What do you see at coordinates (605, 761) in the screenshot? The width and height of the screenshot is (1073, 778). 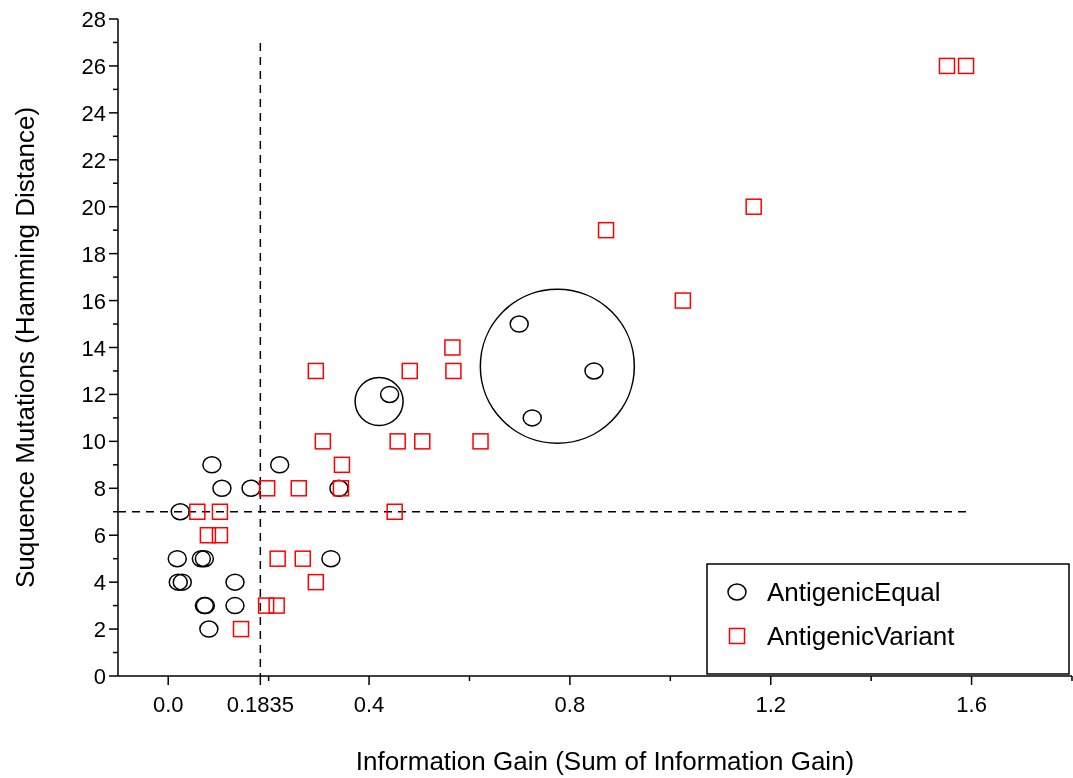 I see `x-axis-title: Information Gain (Sum of Information Gain)` at bounding box center [605, 761].